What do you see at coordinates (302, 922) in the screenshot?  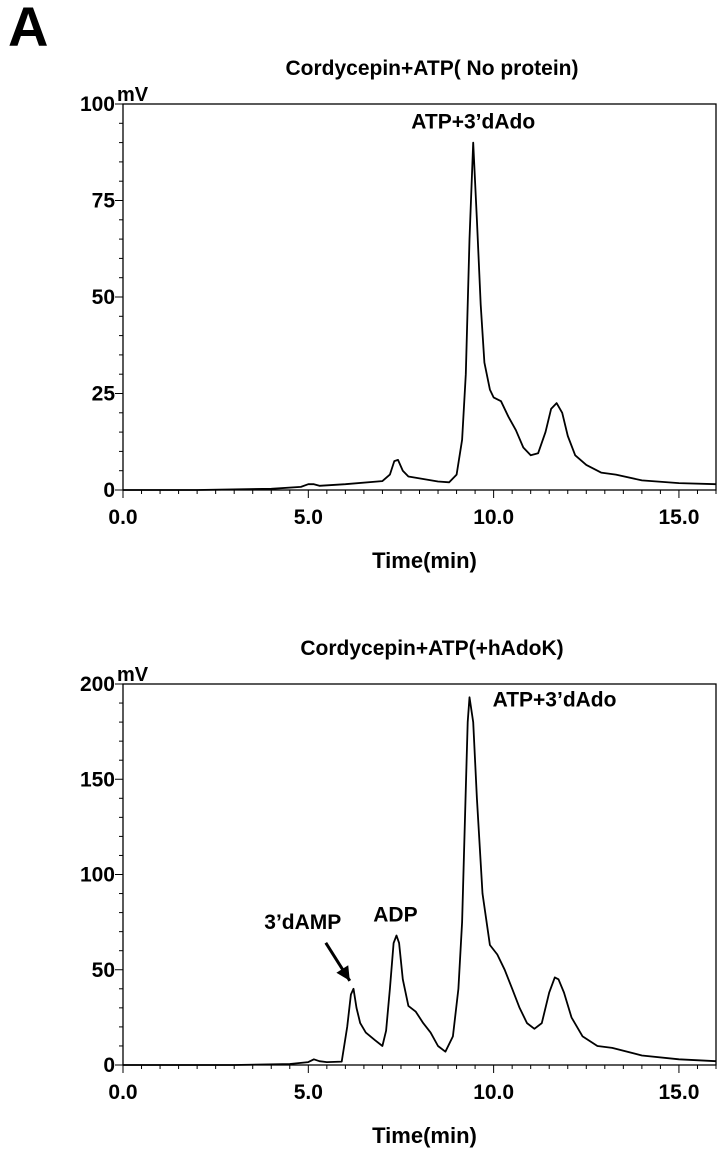 I see `peak-label: 3’dAMP` at bounding box center [302, 922].